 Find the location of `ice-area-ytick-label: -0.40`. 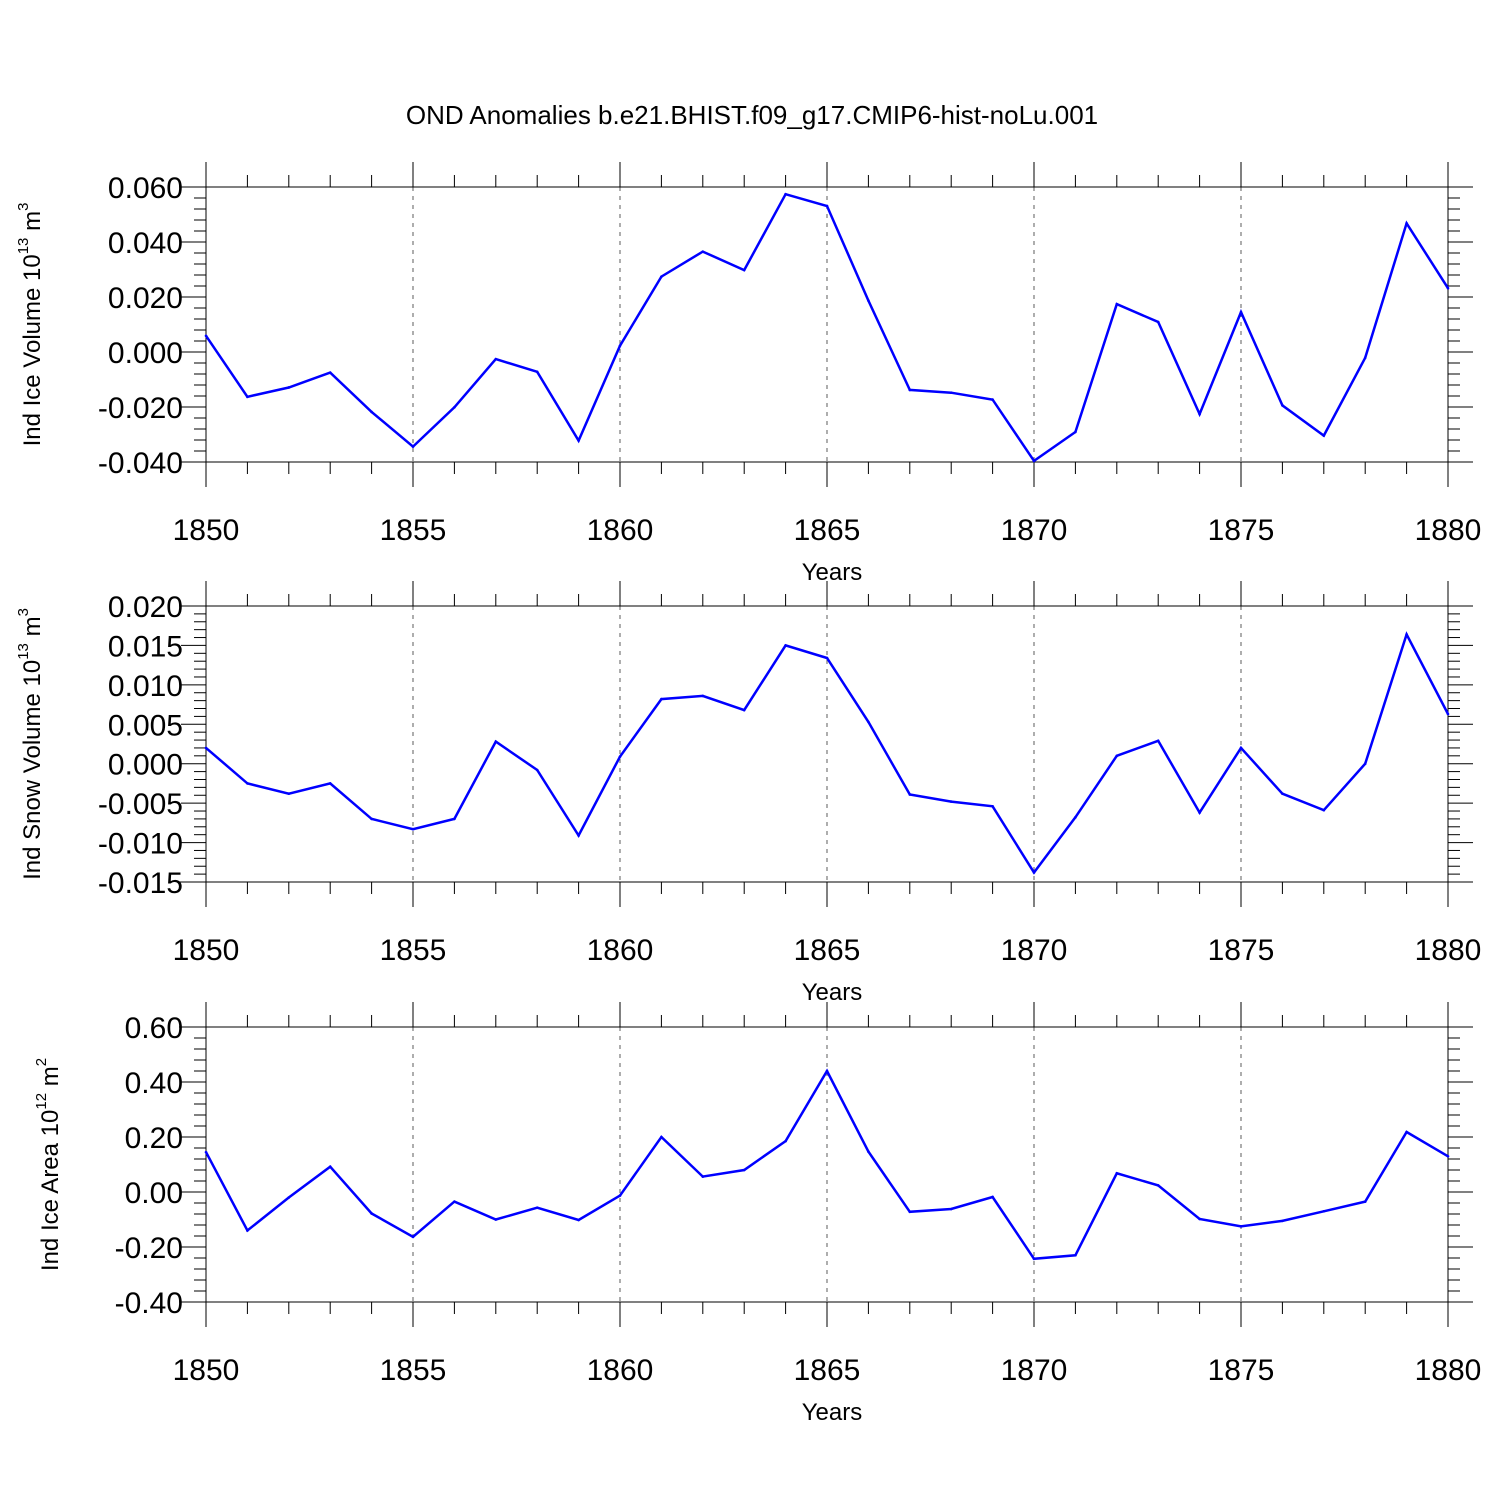

ice-area-ytick-label: -0.40 is located at coordinates (149, 1303).